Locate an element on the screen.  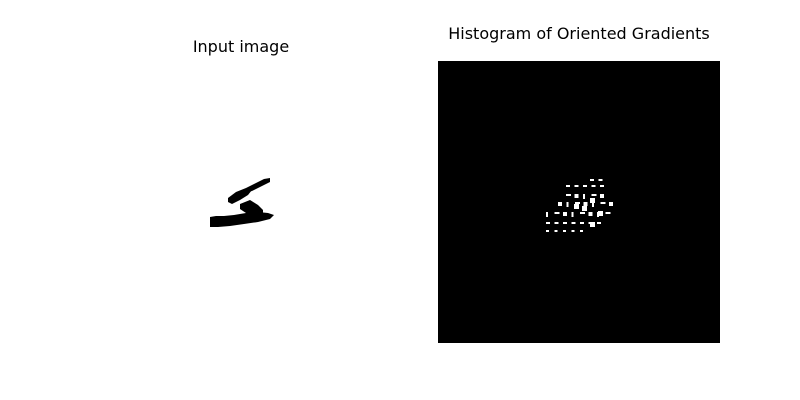
digit-bottom-stroke is located at coordinates (242, 219).